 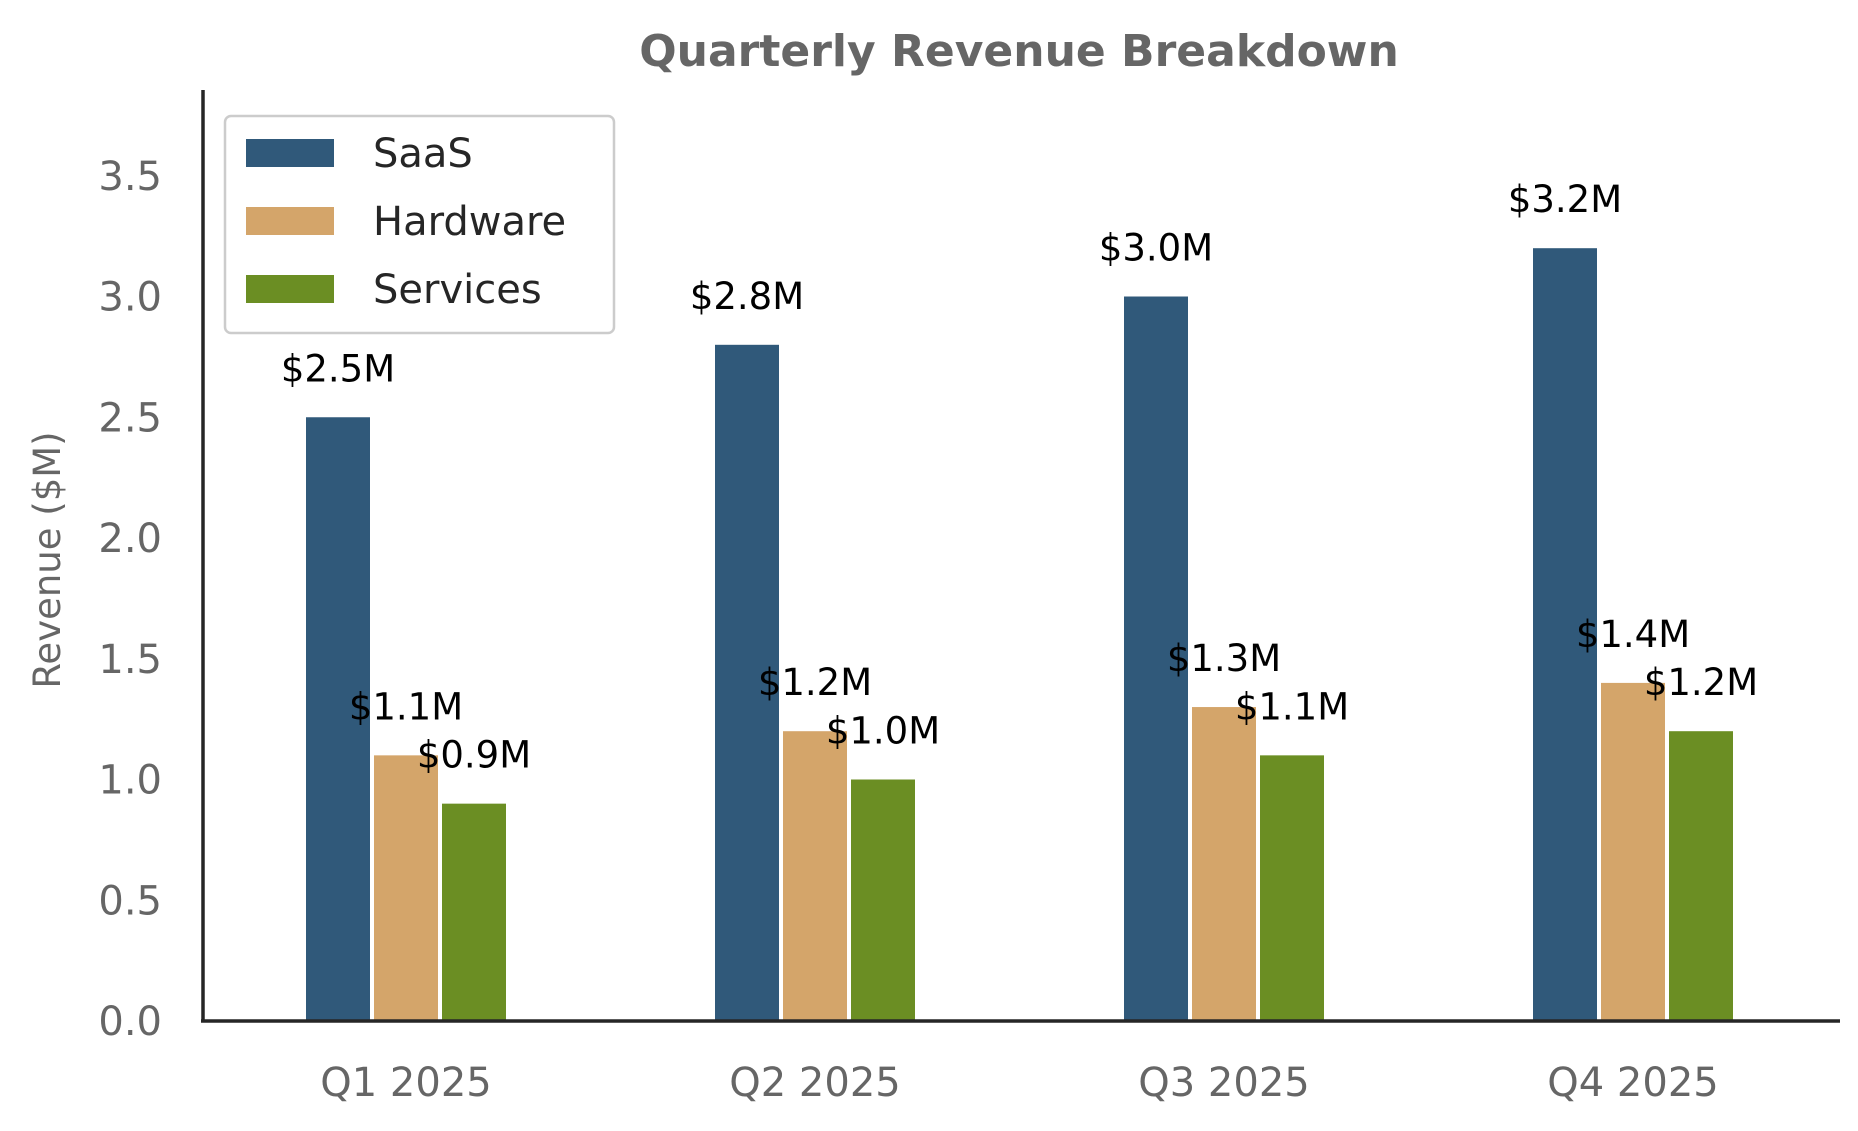 I want to click on legend-label-services: Services, so click(x=457, y=290).